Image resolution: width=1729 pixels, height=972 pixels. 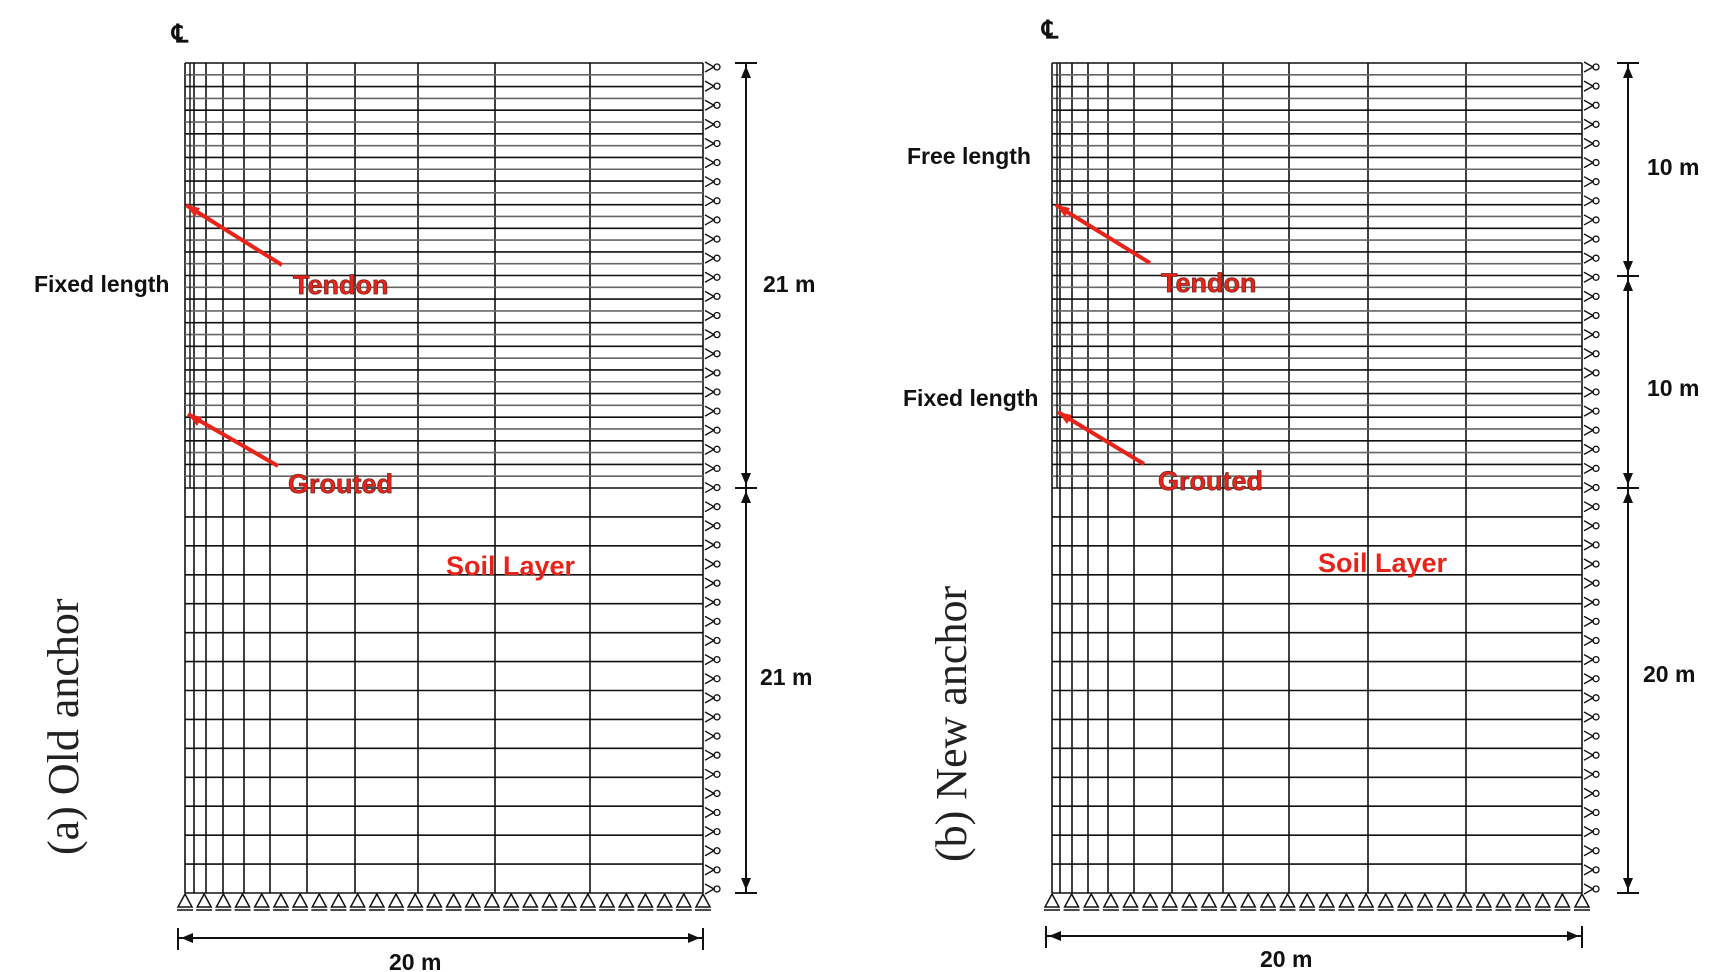 I want to click on soil-layer-label-old: Soil Layer, so click(x=511, y=566).